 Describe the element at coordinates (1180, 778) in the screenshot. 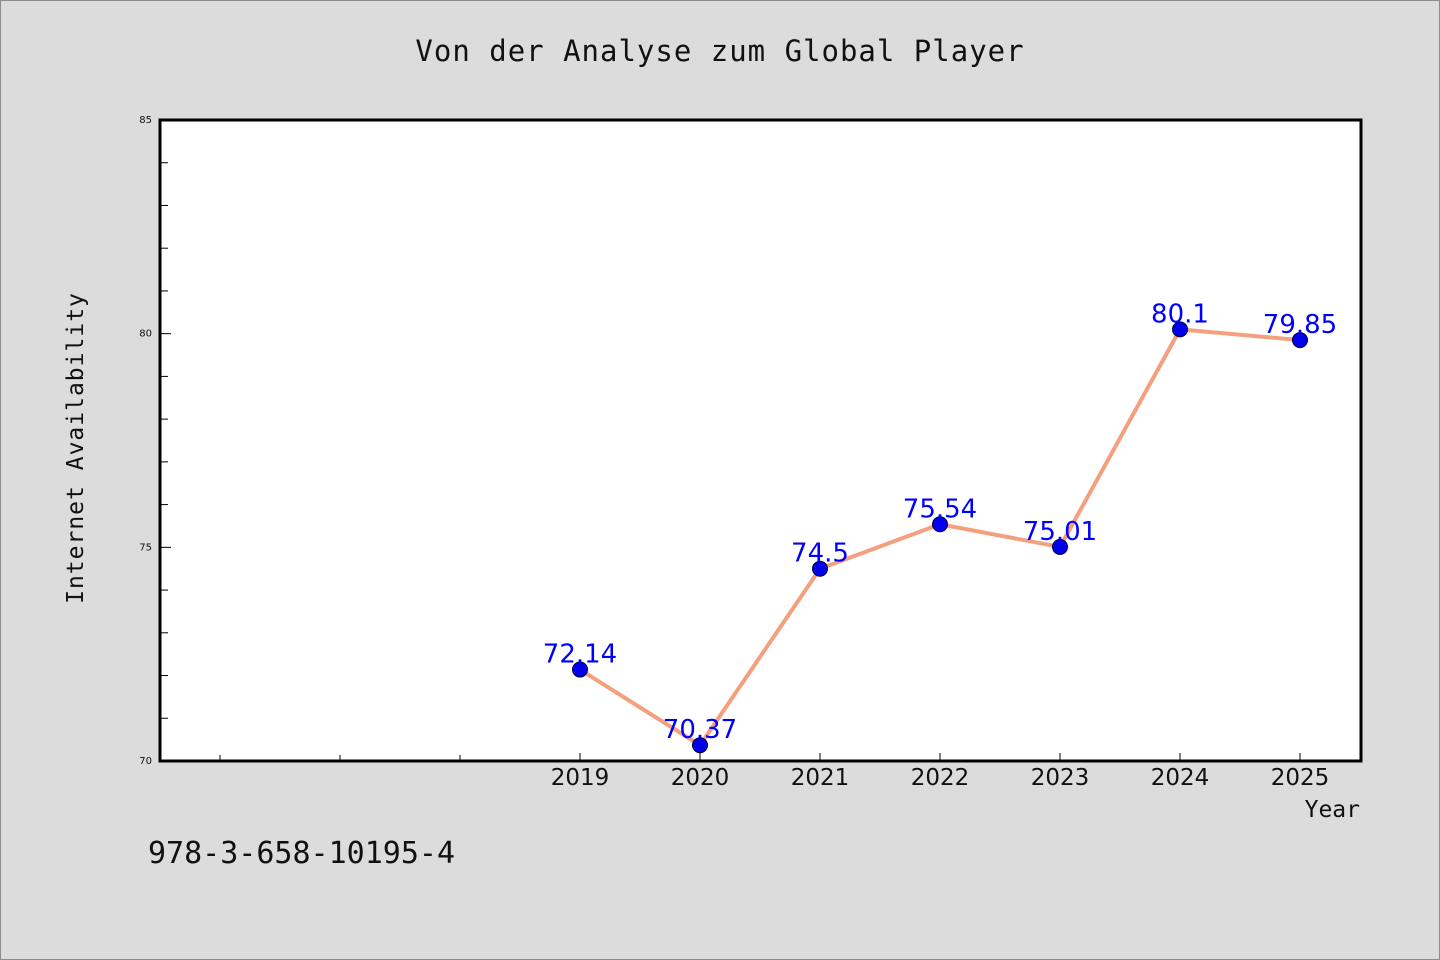

I see `x-tick-label: 2024` at that location.